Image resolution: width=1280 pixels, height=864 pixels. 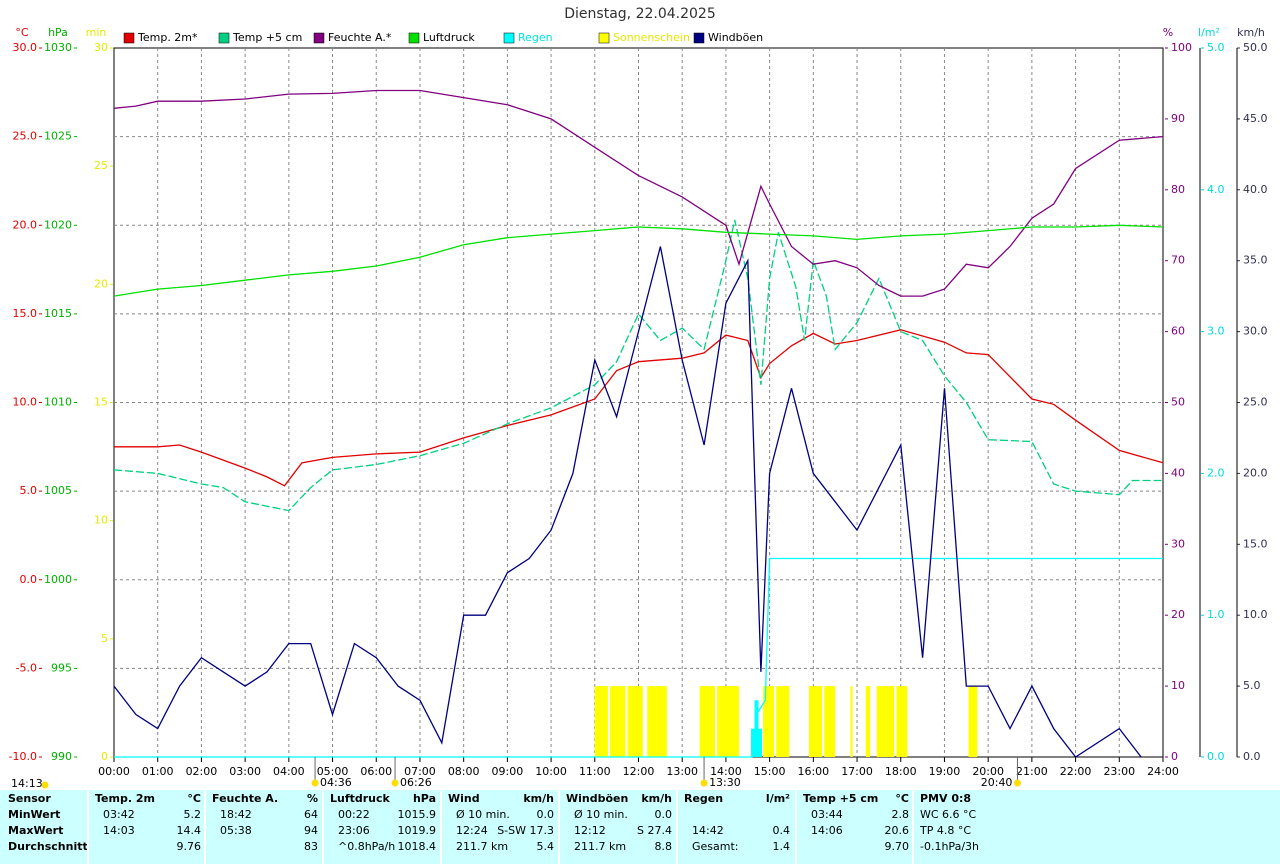 I want to click on column-header: Regen, so click(x=704, y=798).